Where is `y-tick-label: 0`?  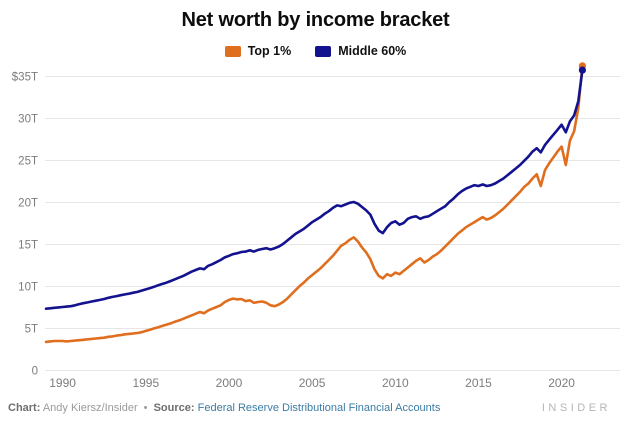
y-tick-label: 0 is located at coordinates (35, 372).